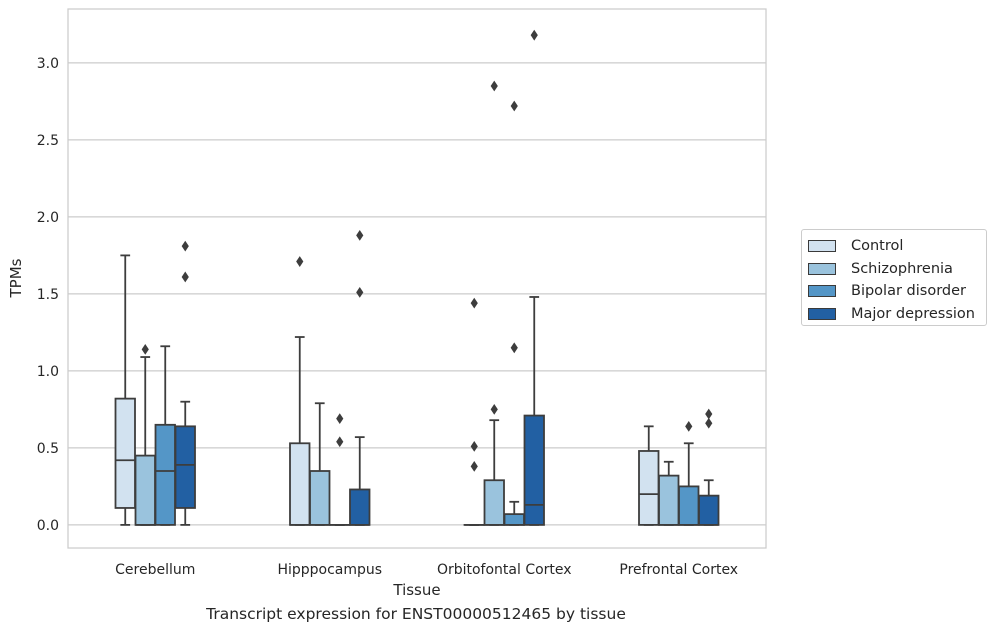 The height and width of the screenshot is (634, 997). Describe the element at coordinates (329, 570) in the screenshot. I see `x-tick-label: Hipppocampus` at that location.